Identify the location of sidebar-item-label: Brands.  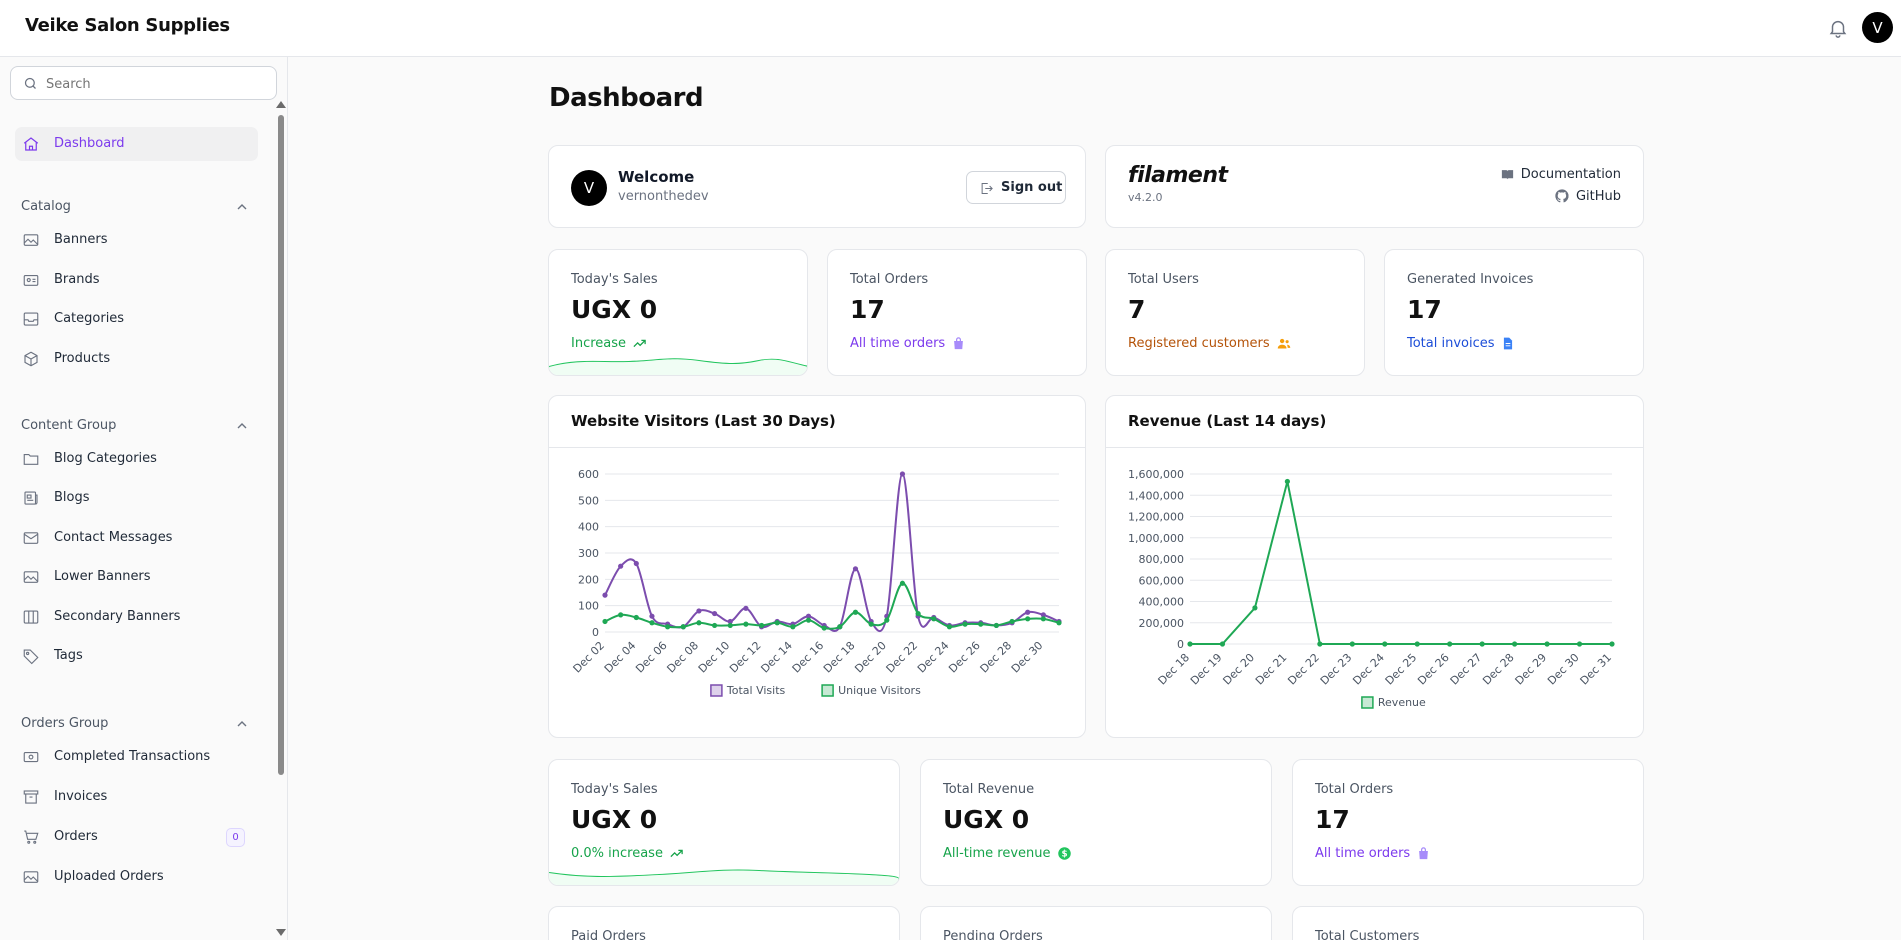
(77, 279).